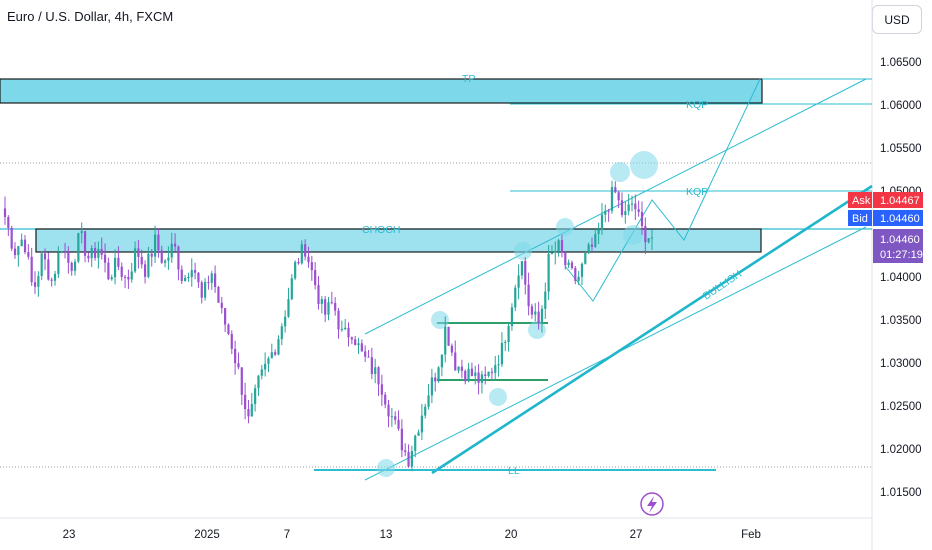 Image resolution: width=932 pixels, height=550 pixels. Describe the element at coordinates (652, 504) in the screenshot. I see `lightning-icon` at that location.